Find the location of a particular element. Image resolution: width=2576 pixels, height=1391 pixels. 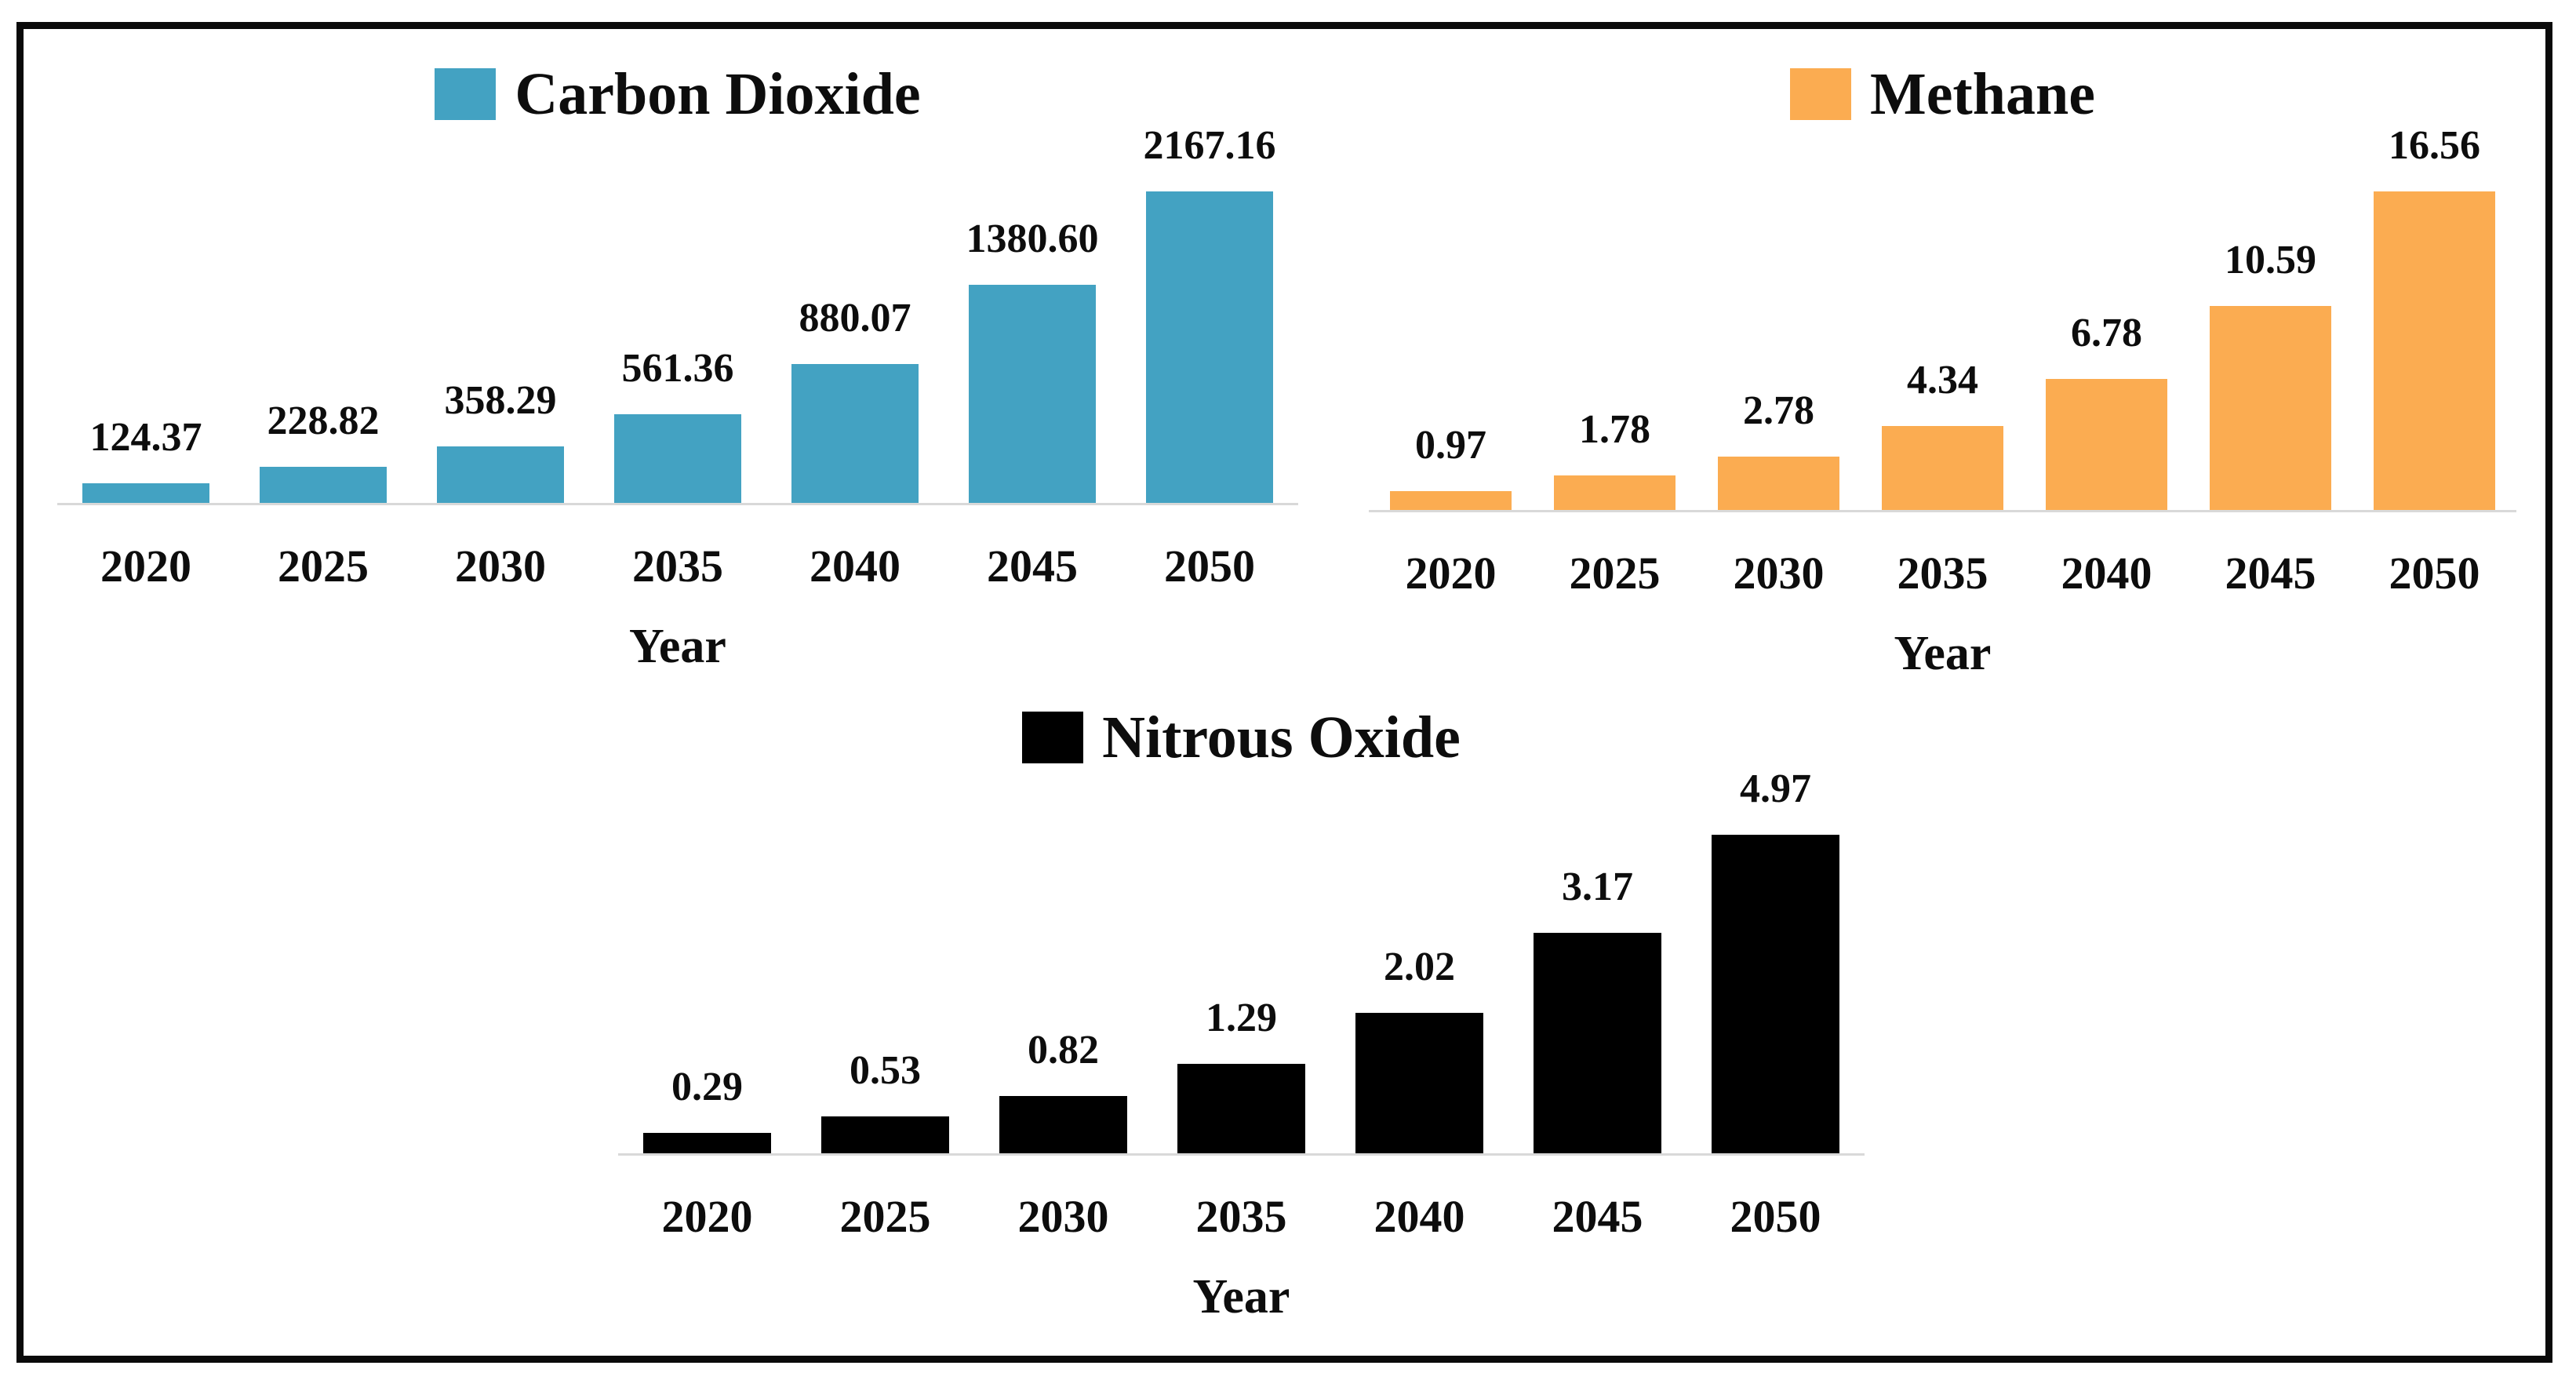

bar-value-label: 880.07 is located at coordinates (855, 317).